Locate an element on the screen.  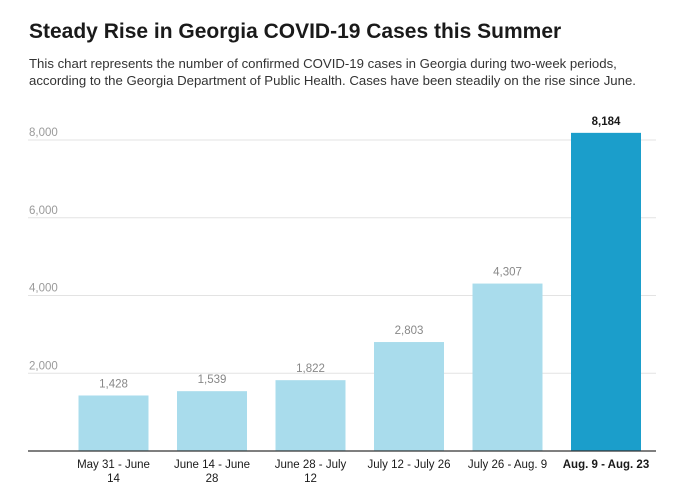
x-tick-label-line: 12 is located at coordinates (310, 479).